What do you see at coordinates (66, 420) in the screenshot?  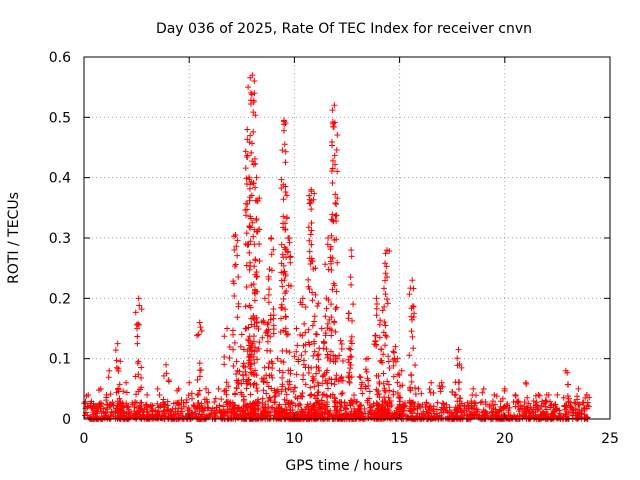 I see `y-tick-label: 0` at bounding box center [66, 420].